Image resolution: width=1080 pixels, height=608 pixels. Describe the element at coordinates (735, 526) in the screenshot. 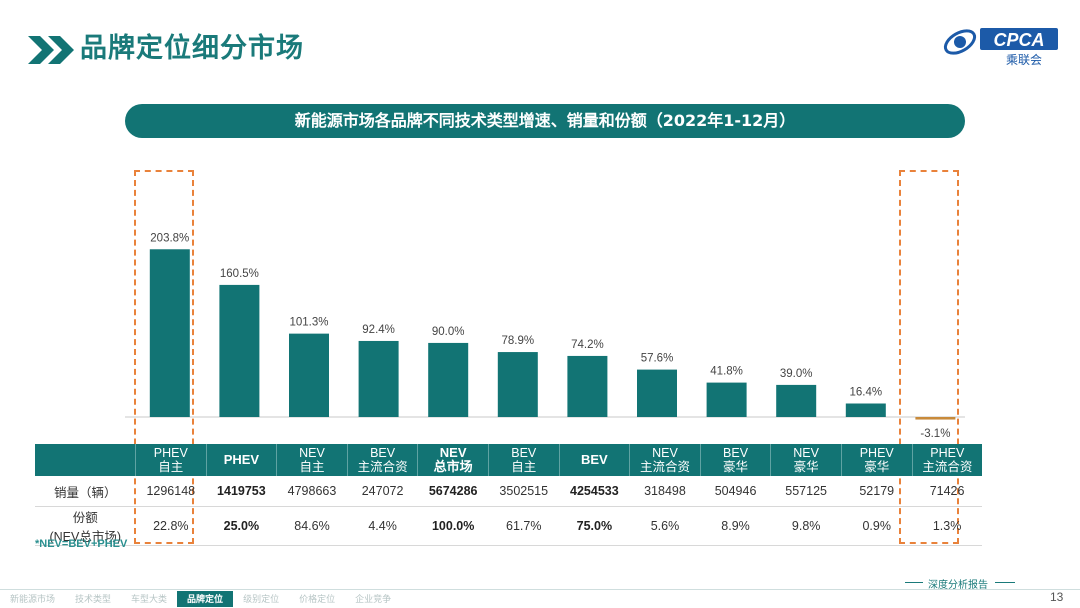

I see `share-cell: 8.9%` at that location.